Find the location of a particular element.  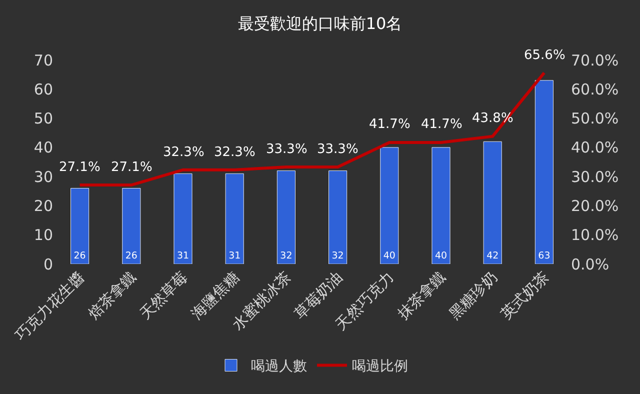

y-tick-label: 10 is located at coordinates (43, 235).